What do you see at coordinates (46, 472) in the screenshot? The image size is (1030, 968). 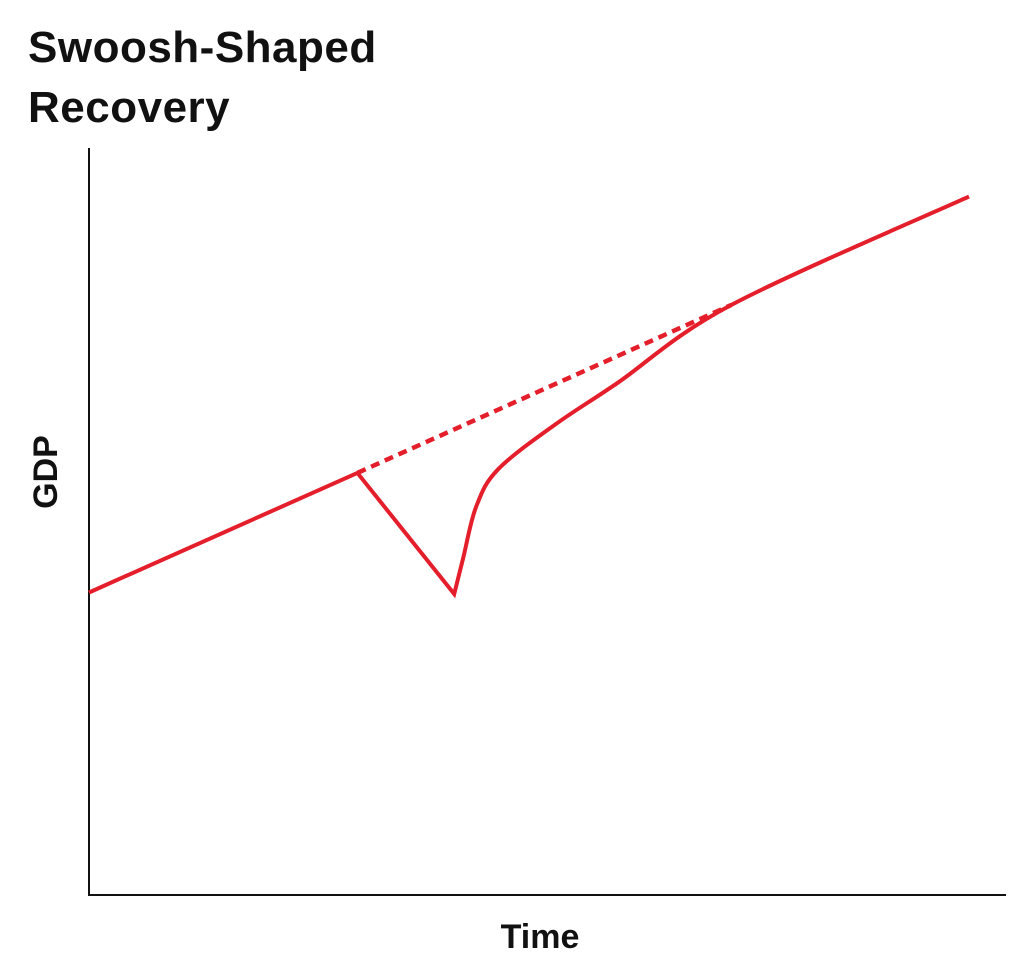 I see `y-axis-title: GDP` at bounding box center [46, 472].